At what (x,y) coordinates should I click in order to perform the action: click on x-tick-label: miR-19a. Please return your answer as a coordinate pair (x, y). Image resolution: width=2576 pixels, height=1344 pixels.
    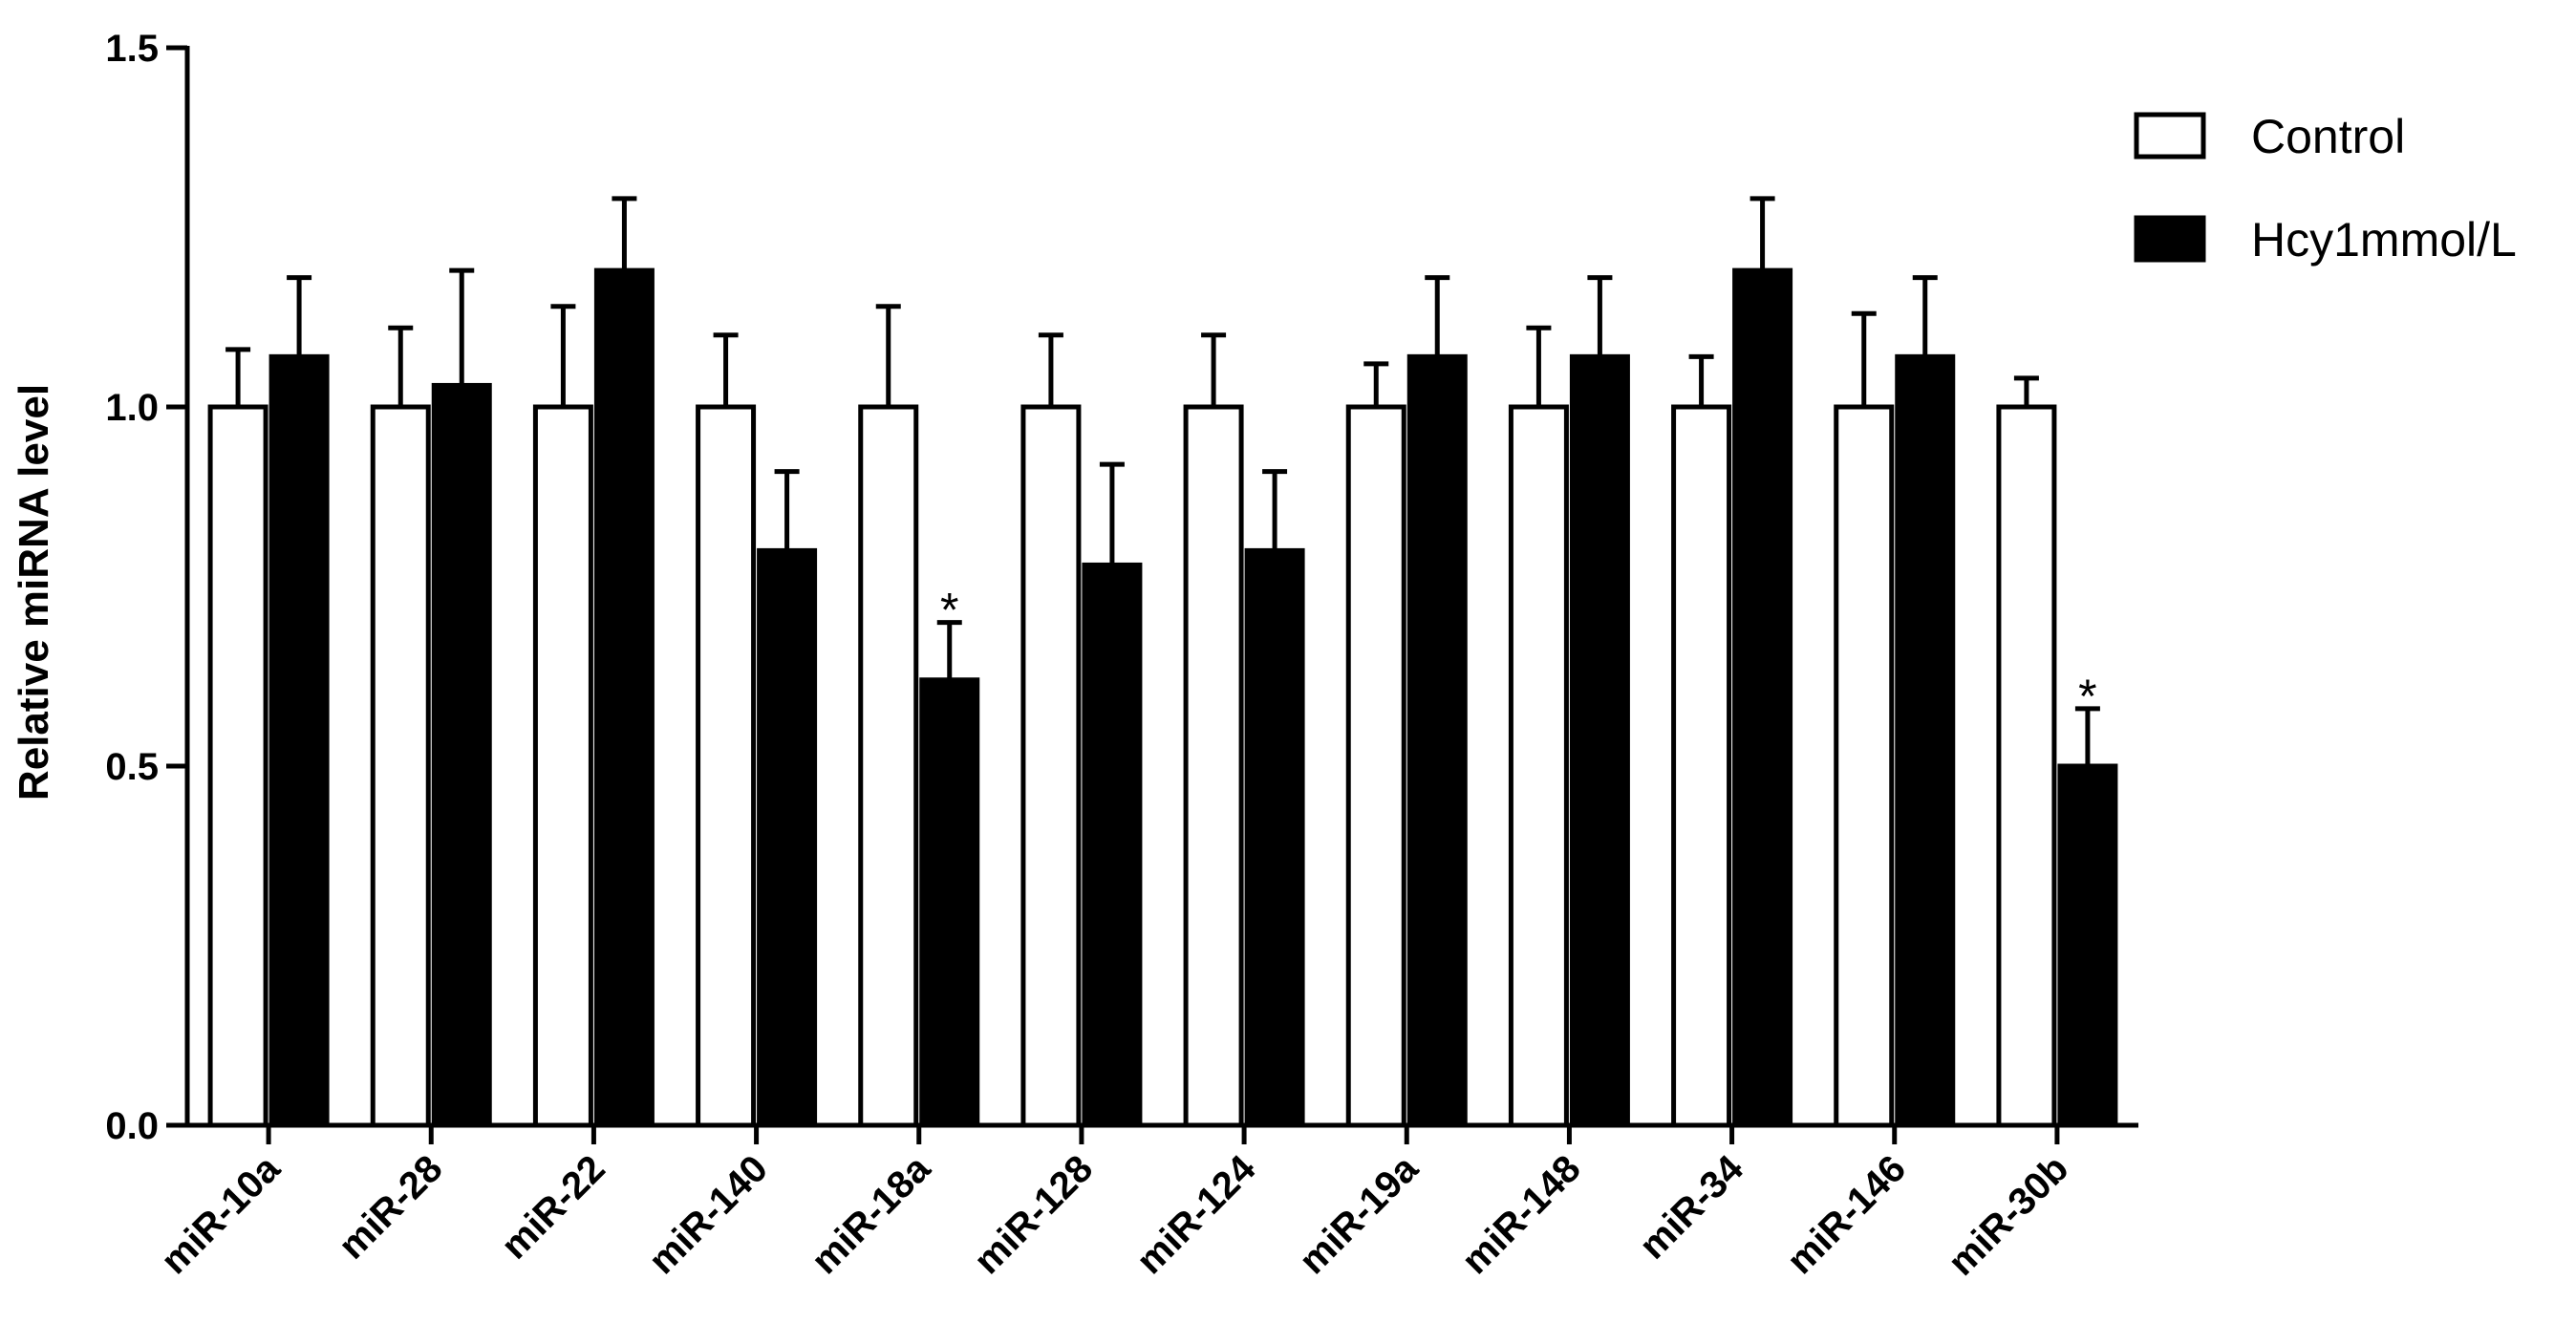
    Looking at the image, I should click on (1359, 1215).